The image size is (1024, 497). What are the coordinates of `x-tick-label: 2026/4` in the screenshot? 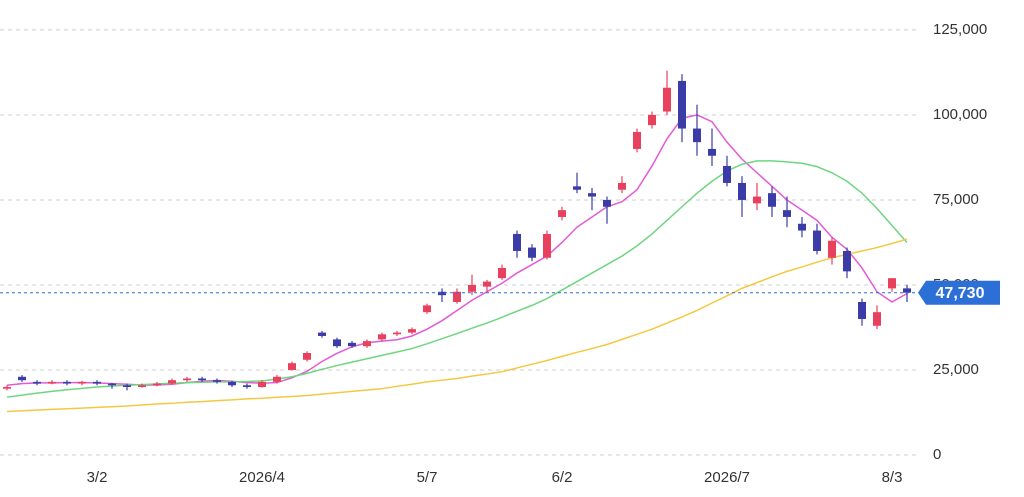 It's located at (262, 477).